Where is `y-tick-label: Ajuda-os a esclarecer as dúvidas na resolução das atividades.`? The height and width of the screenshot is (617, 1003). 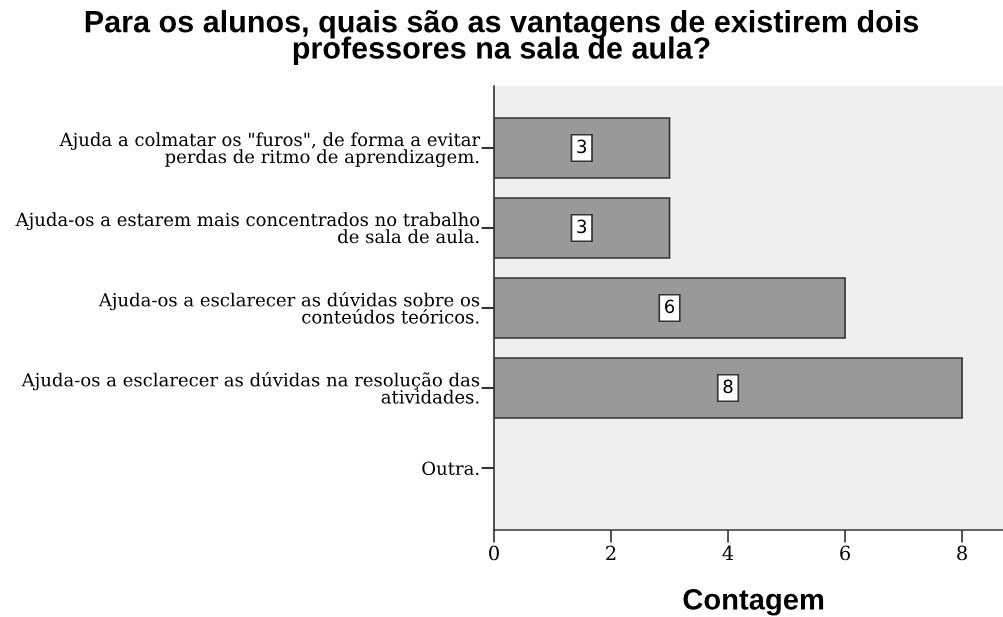 y-tick-label: Ajuda-os a esclarecer as dúvidas na resolução das atividades. is located at coordinates (250, 387).